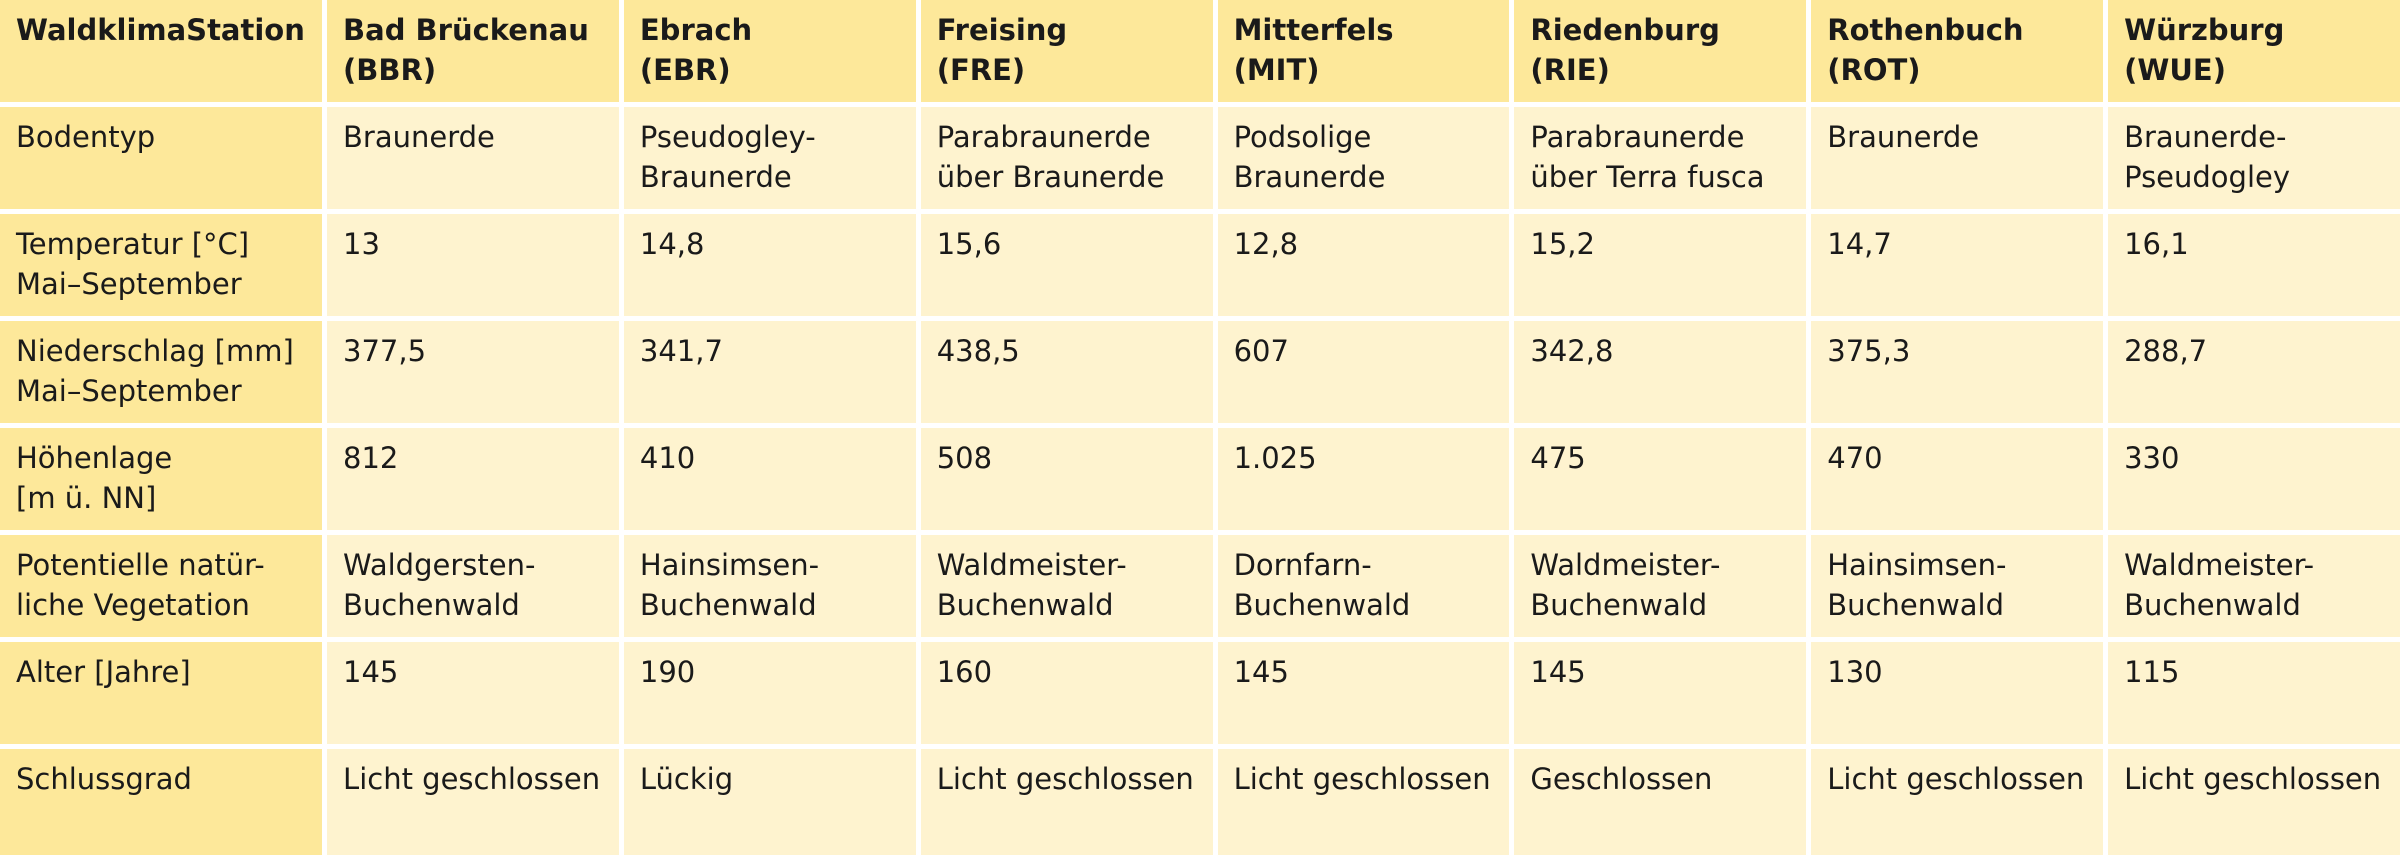 This screenshot has height=860, width=2400. Describe the element at coordinates (1066, 158) in the screenshot. I see `table-cell: Parabraunerde über Braunerde` at that location.